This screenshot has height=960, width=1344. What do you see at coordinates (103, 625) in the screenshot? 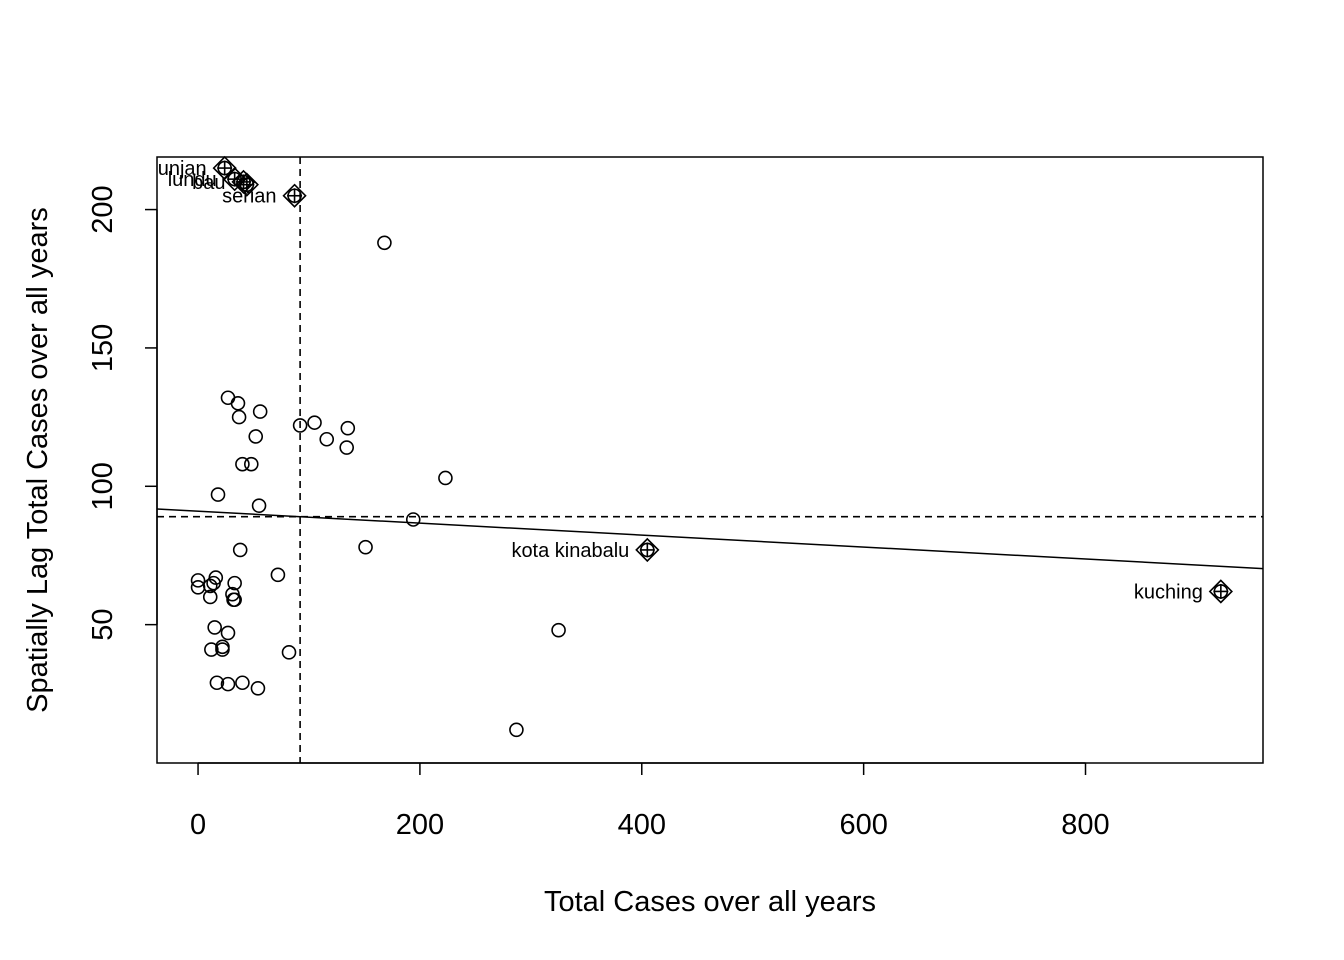
I see `y-tick-label: 50` at bounding box center [103, 625].